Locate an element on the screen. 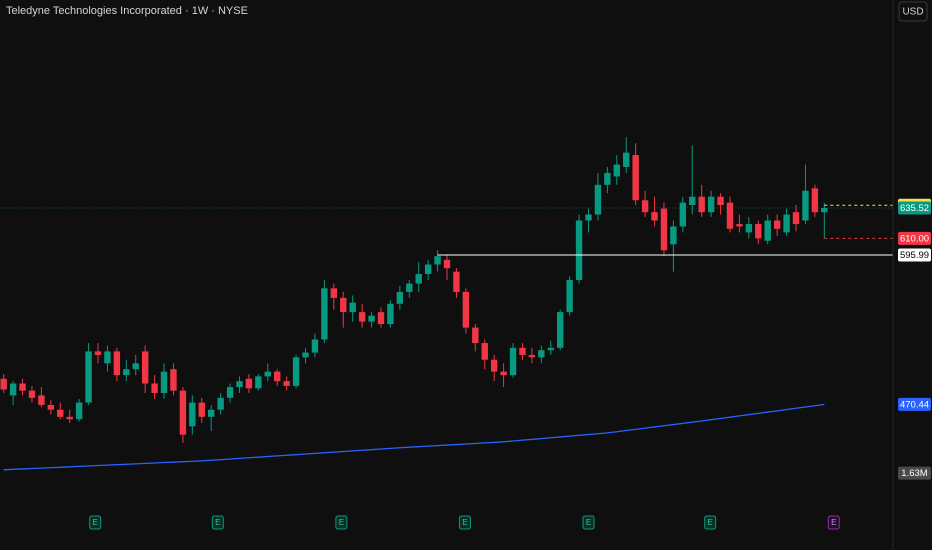 This screenshot has height=550, width=932. currency-label: USD is located at coordinates (912, 12).